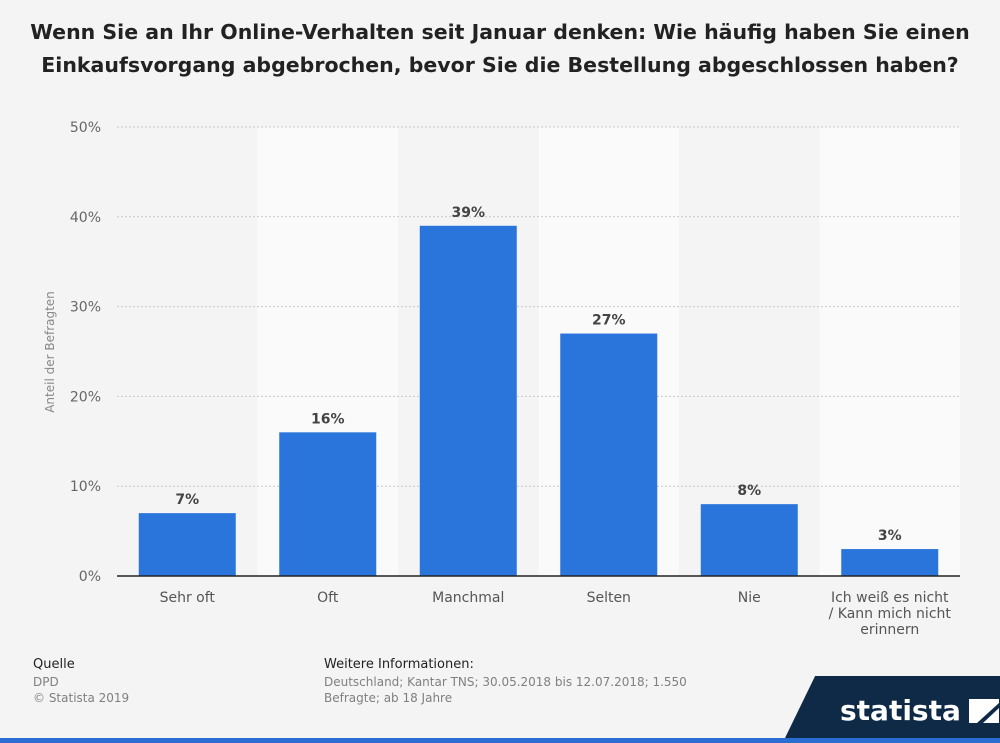 This screenshot has height=743, width=1000. I want to click on info-label: Weitere Informationen:, so click(399, 664).